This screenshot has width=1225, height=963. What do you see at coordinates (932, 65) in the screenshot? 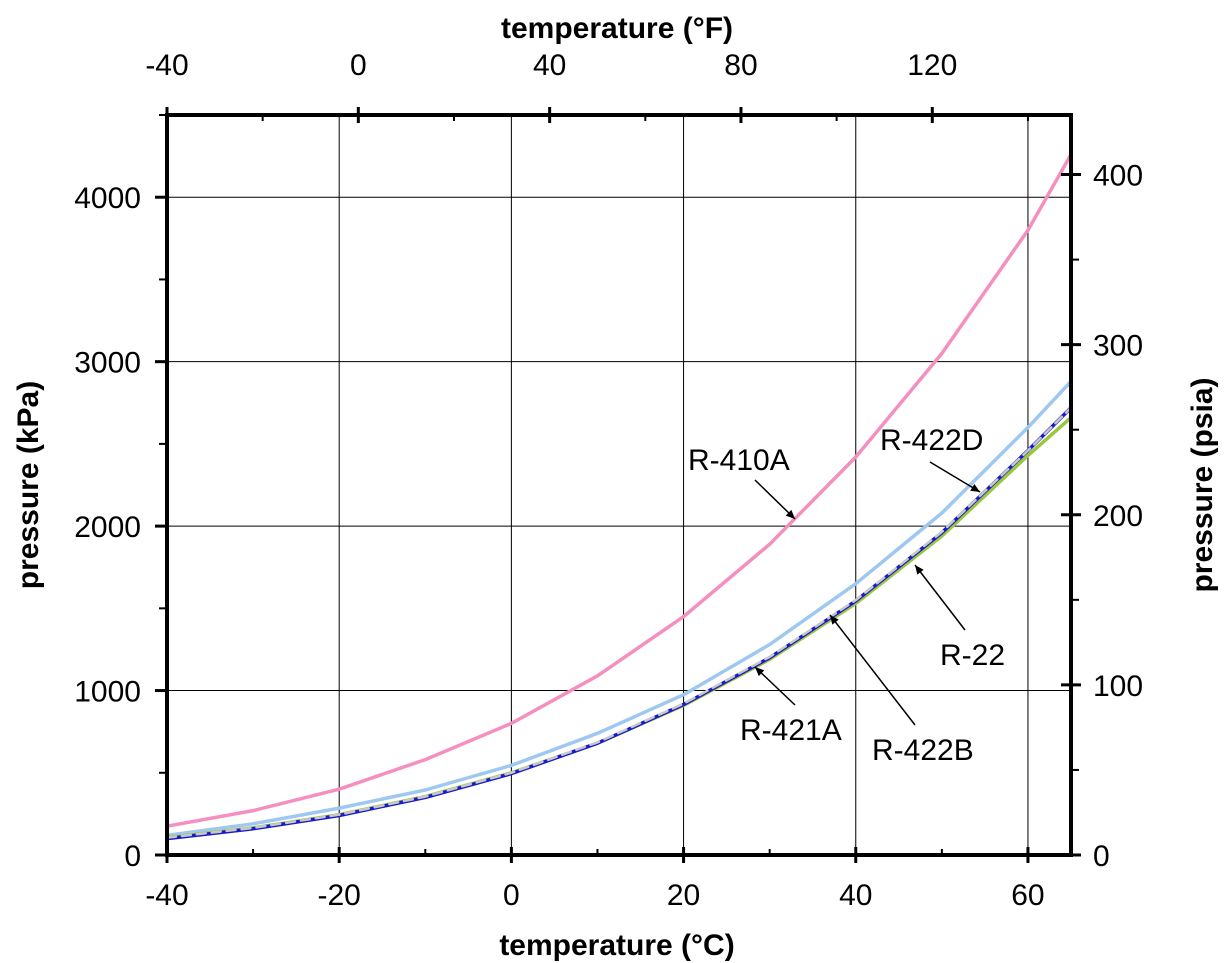
I see `x2-tick-label: 120` at bounding box center [932, 65].